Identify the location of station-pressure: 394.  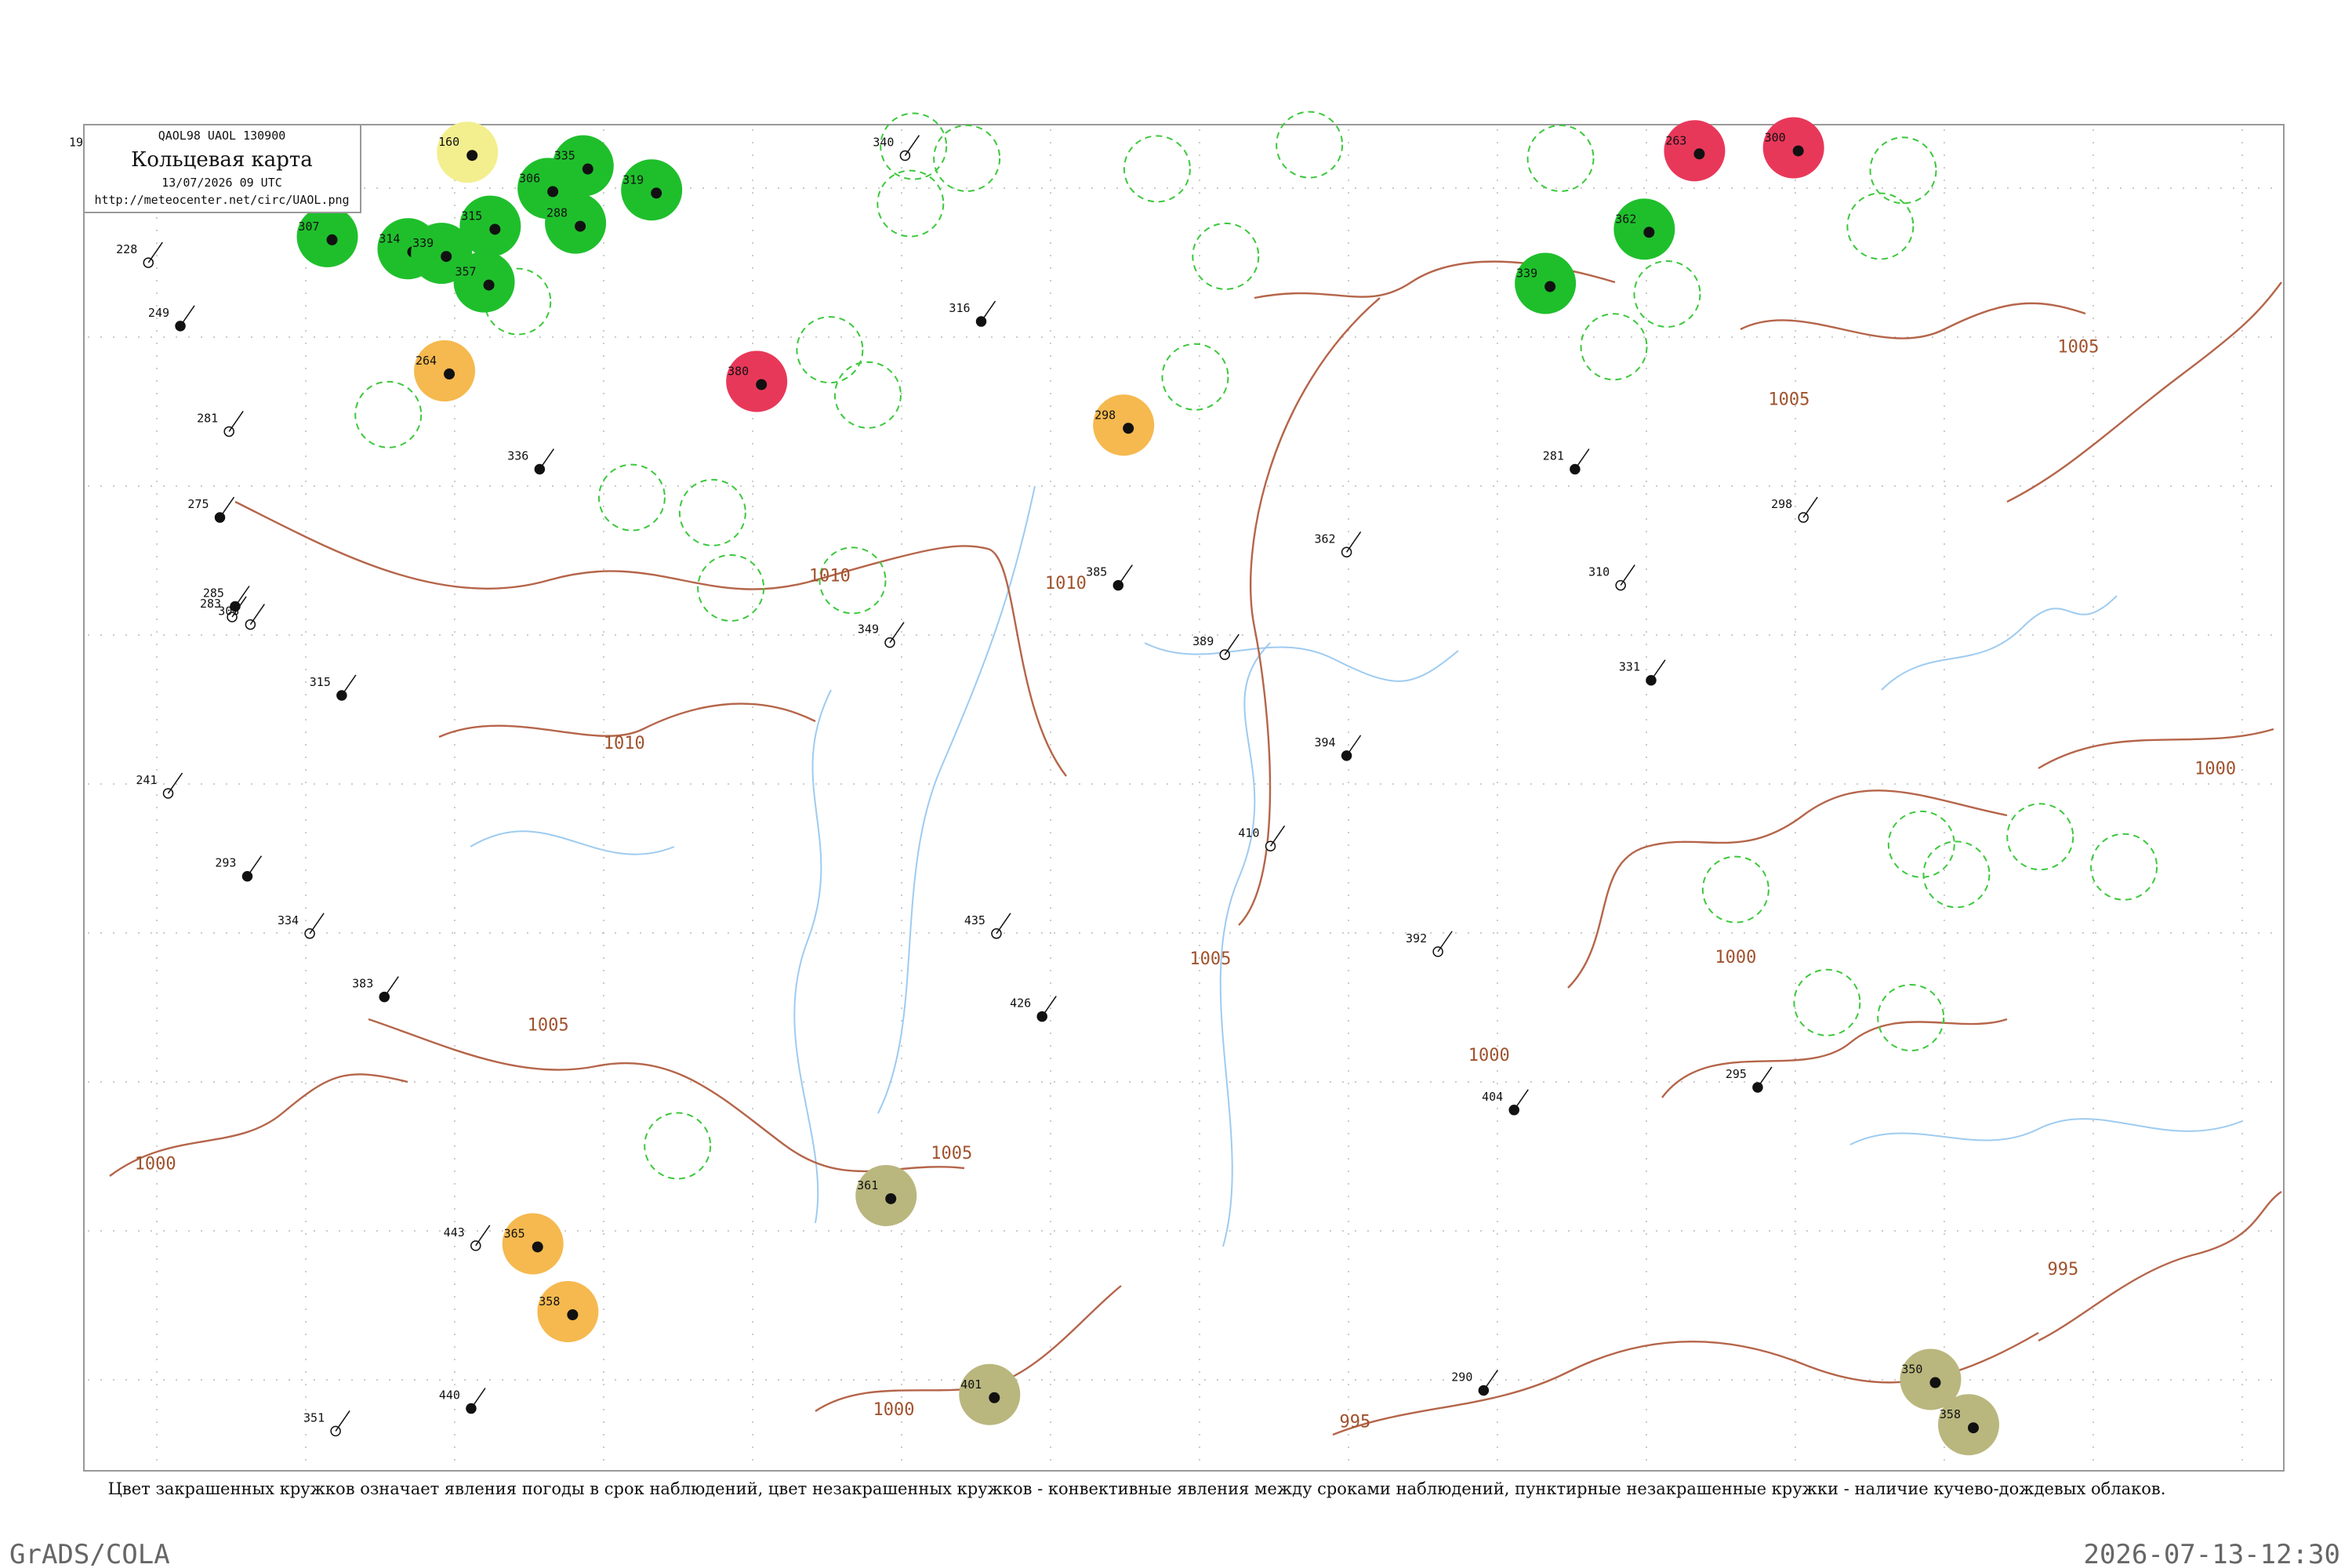
(1325, 742).